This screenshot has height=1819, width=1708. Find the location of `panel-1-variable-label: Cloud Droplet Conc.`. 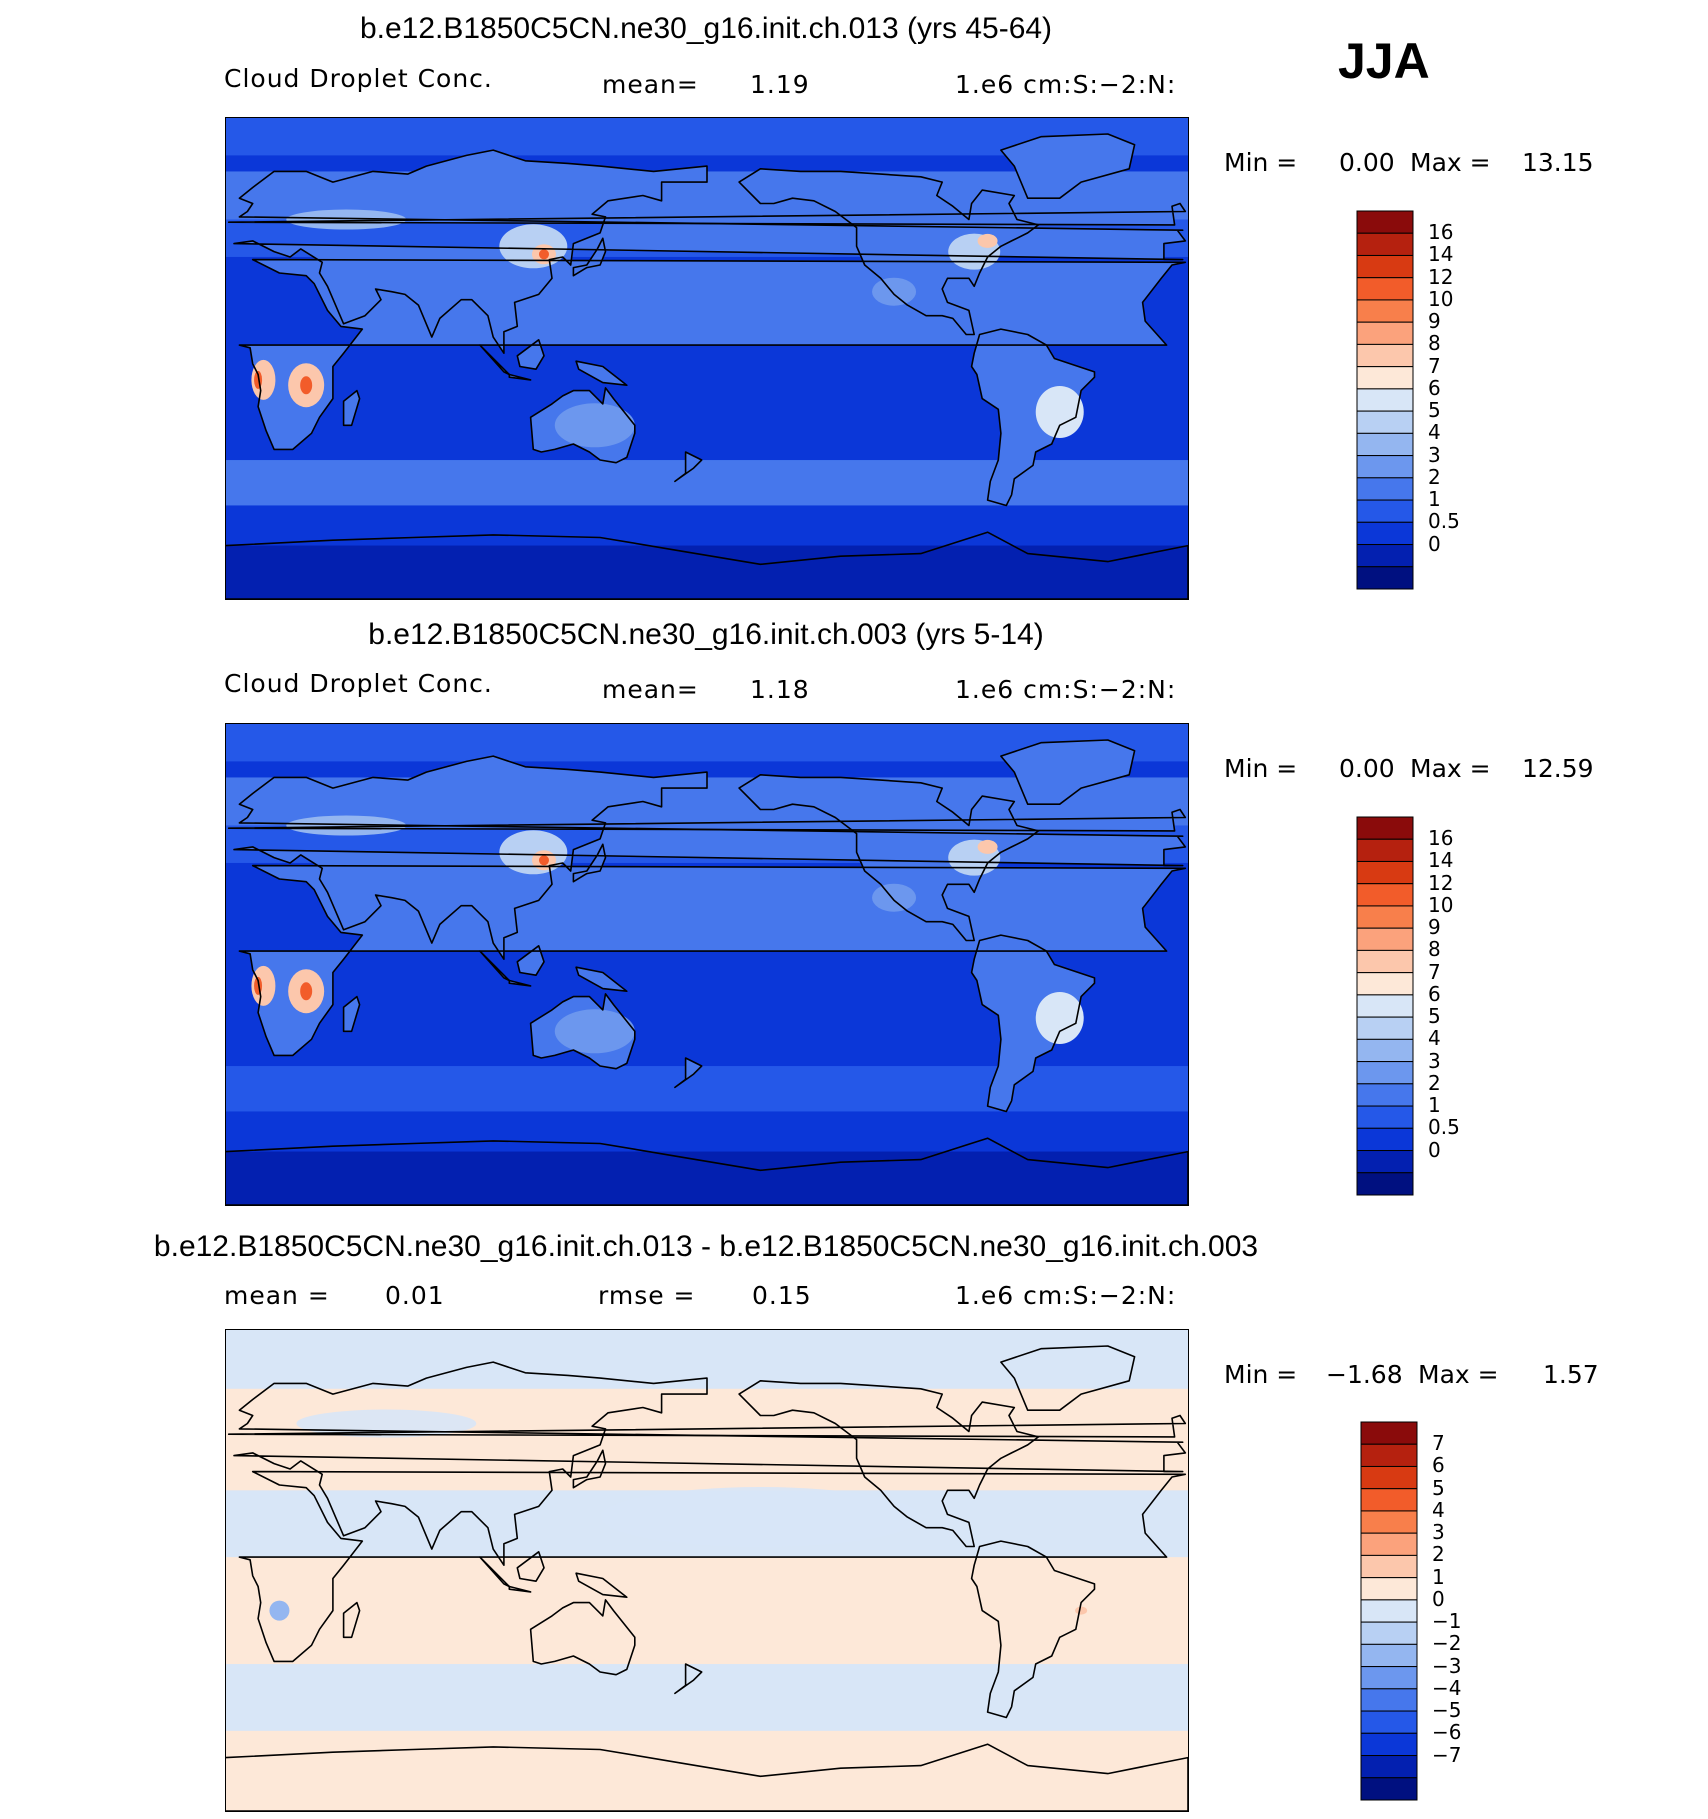

panel-1-variable-label: Cloud Droplet Conc. is located at coordinates (358, 78).